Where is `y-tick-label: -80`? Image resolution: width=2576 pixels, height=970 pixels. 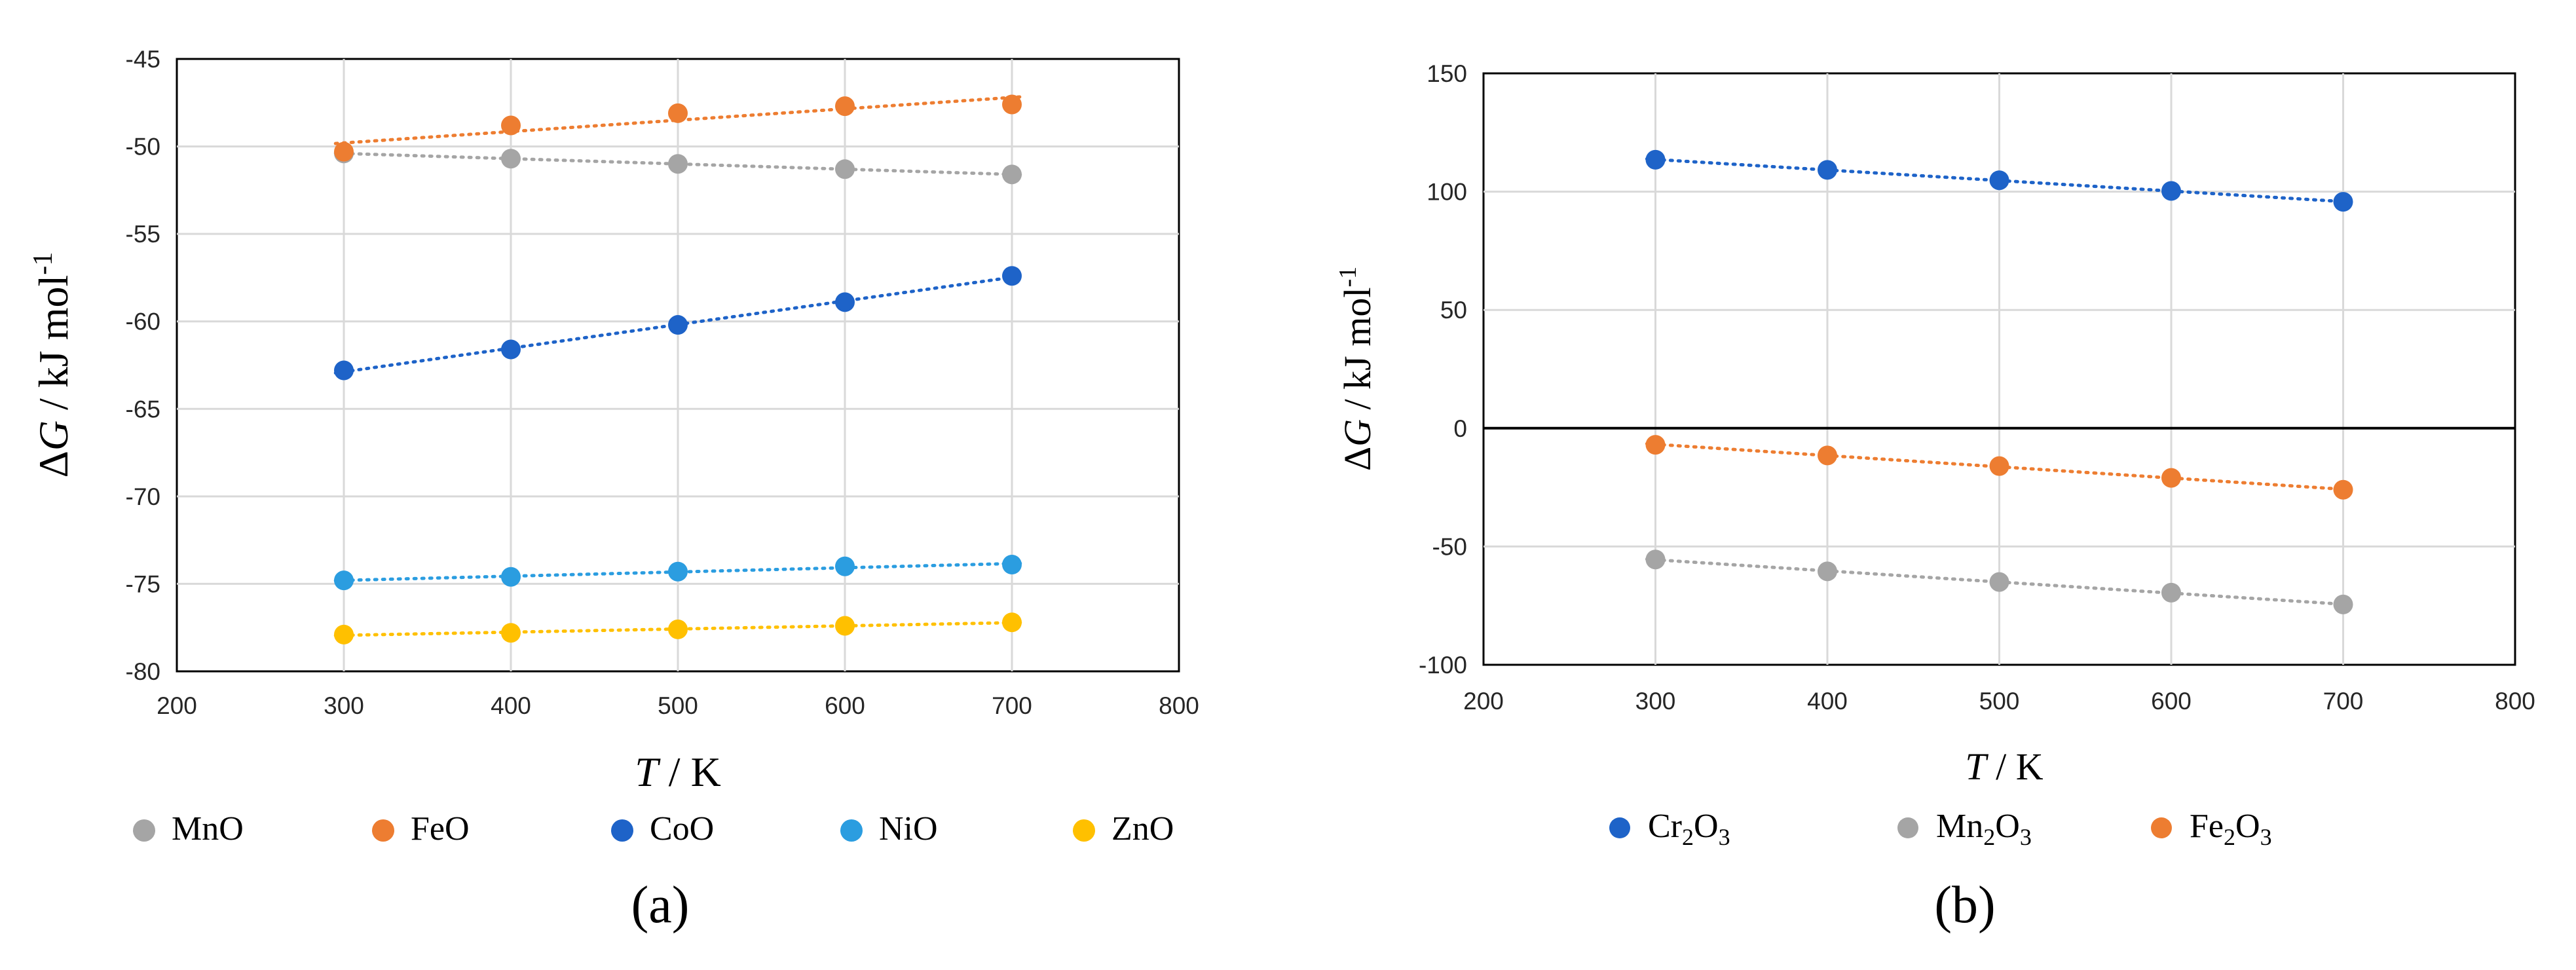 y-tick-label: -80 is located at coordinates (143, 671).